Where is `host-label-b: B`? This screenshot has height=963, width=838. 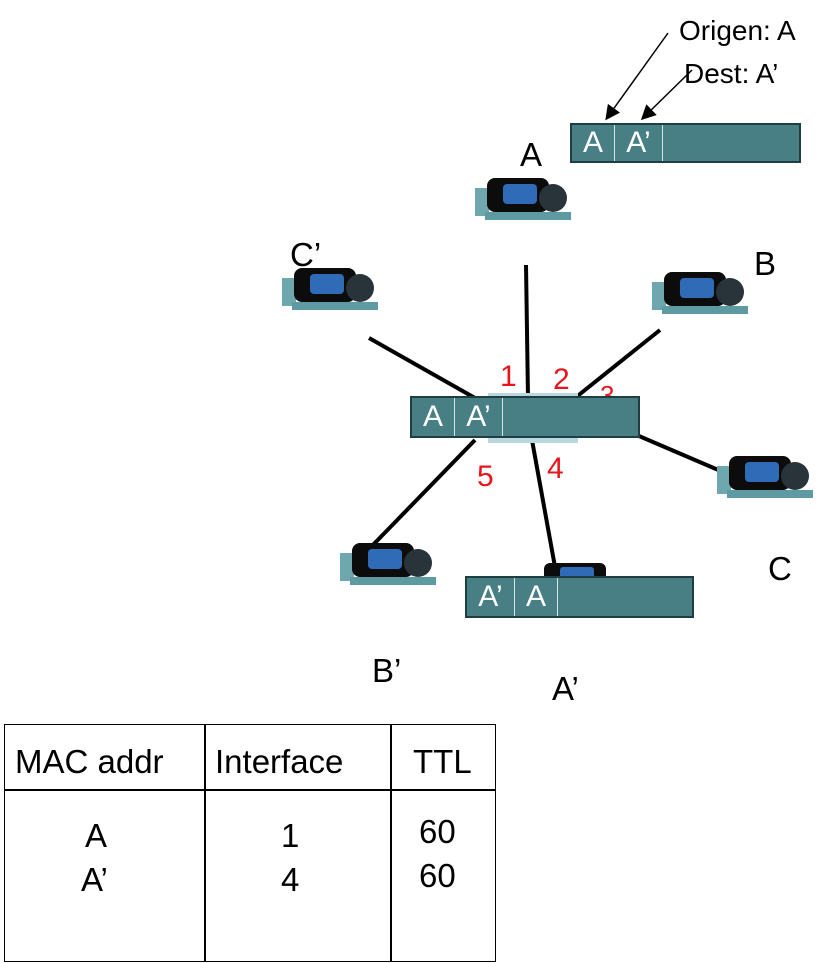 host-label-b: B is located at coordinates (765, 263).